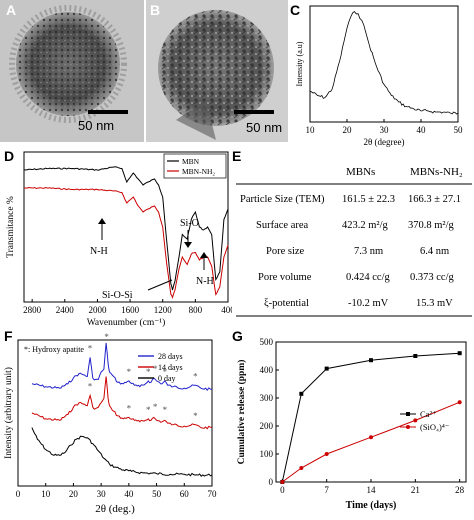 The height and width of the screenshot is (520, 474). I want to click on panel-letter-g: G, so click(237, 336).